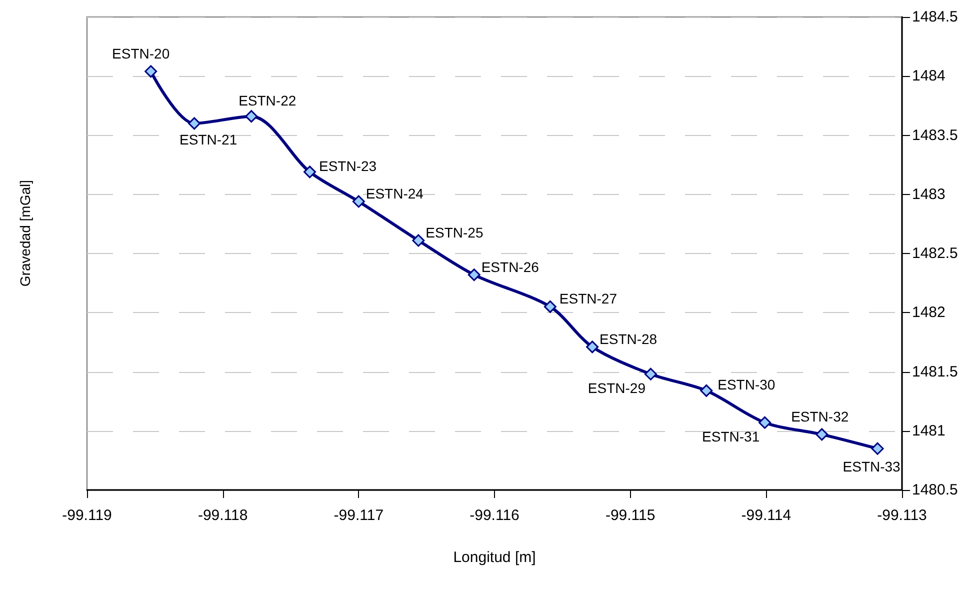 The image size is (974, 597). Describe the element at coordinates (223, 515) in the screenshot. I see `x-tick-label: -99.118` at that location.